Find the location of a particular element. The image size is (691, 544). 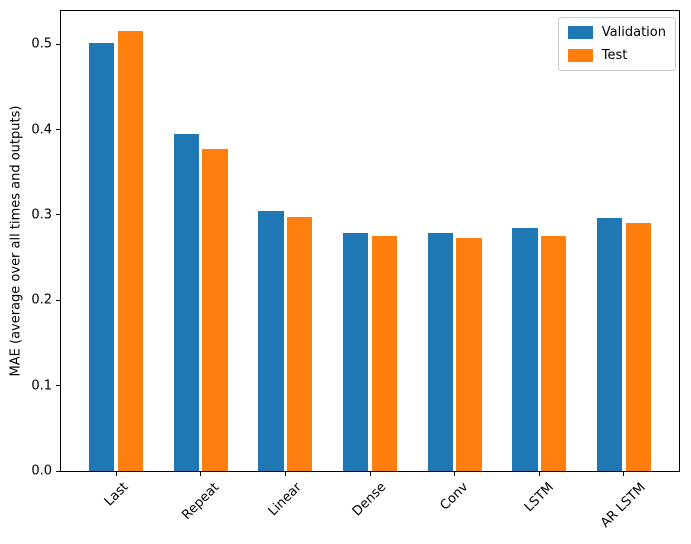

y-tick-label: 0.1 is located at coordinates (41, 386).